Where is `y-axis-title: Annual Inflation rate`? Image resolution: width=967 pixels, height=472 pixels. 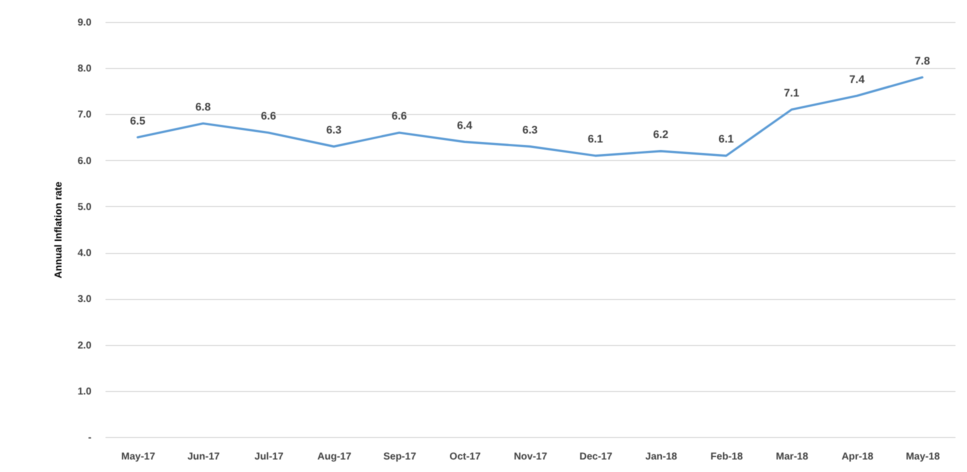
y-axis-title: Annual Inflation rate is located at coordinates (59, 229).